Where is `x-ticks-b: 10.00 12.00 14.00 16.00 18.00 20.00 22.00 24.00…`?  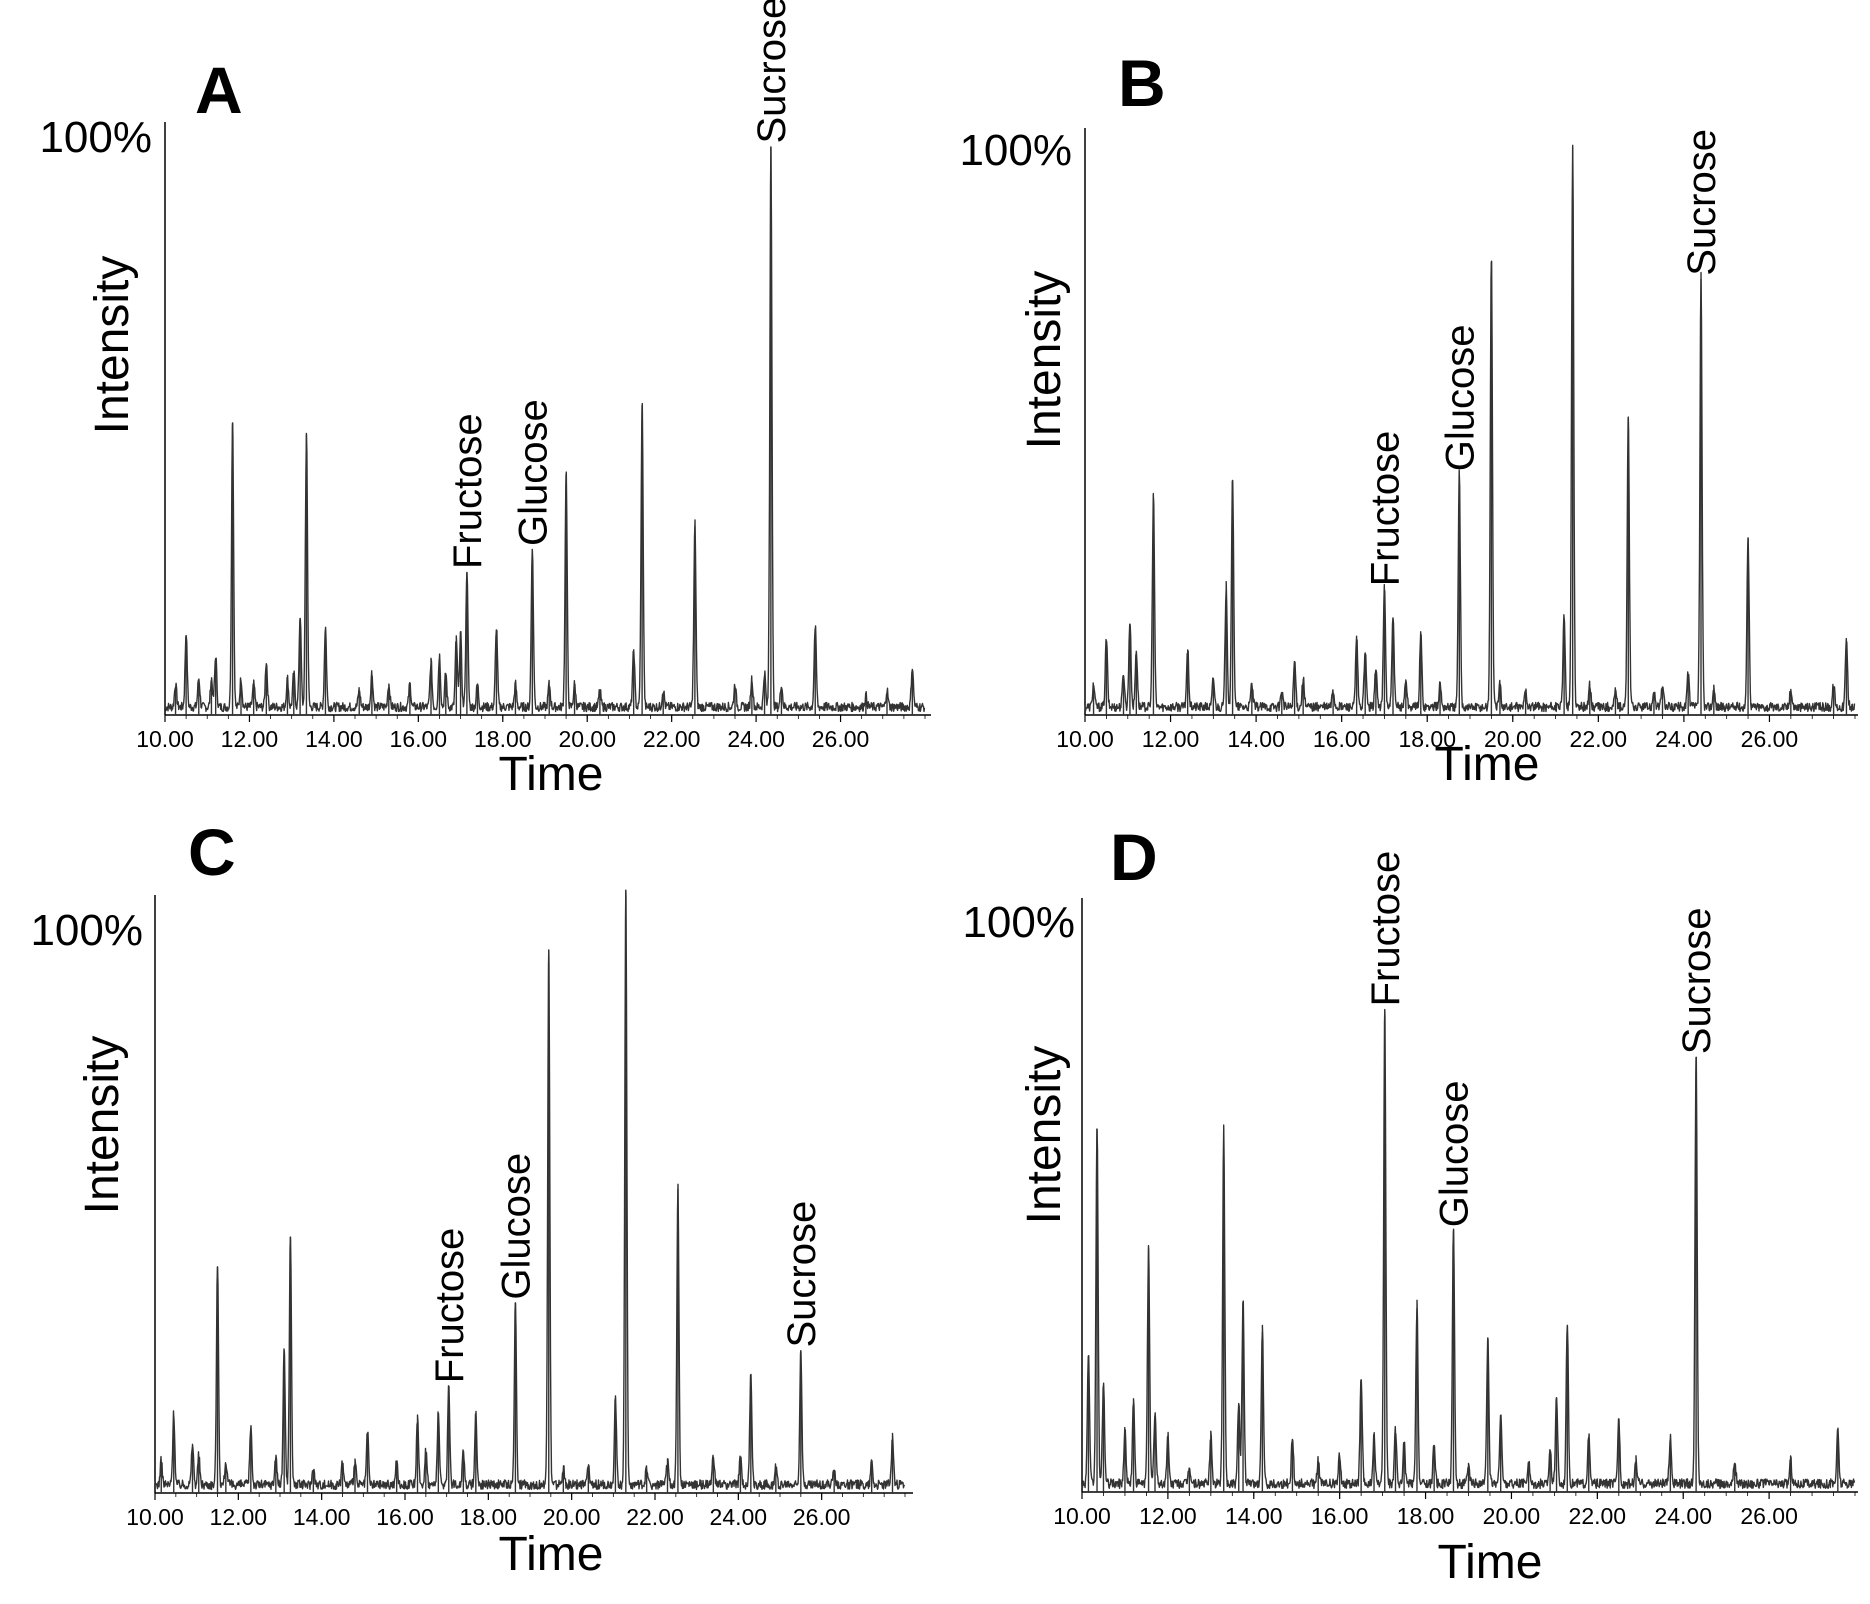
x-ticks-b: 10.00 12.00 14.00 16.00 18.00 20.00 22.00 24.00… is located at coordinates (1456, 733).